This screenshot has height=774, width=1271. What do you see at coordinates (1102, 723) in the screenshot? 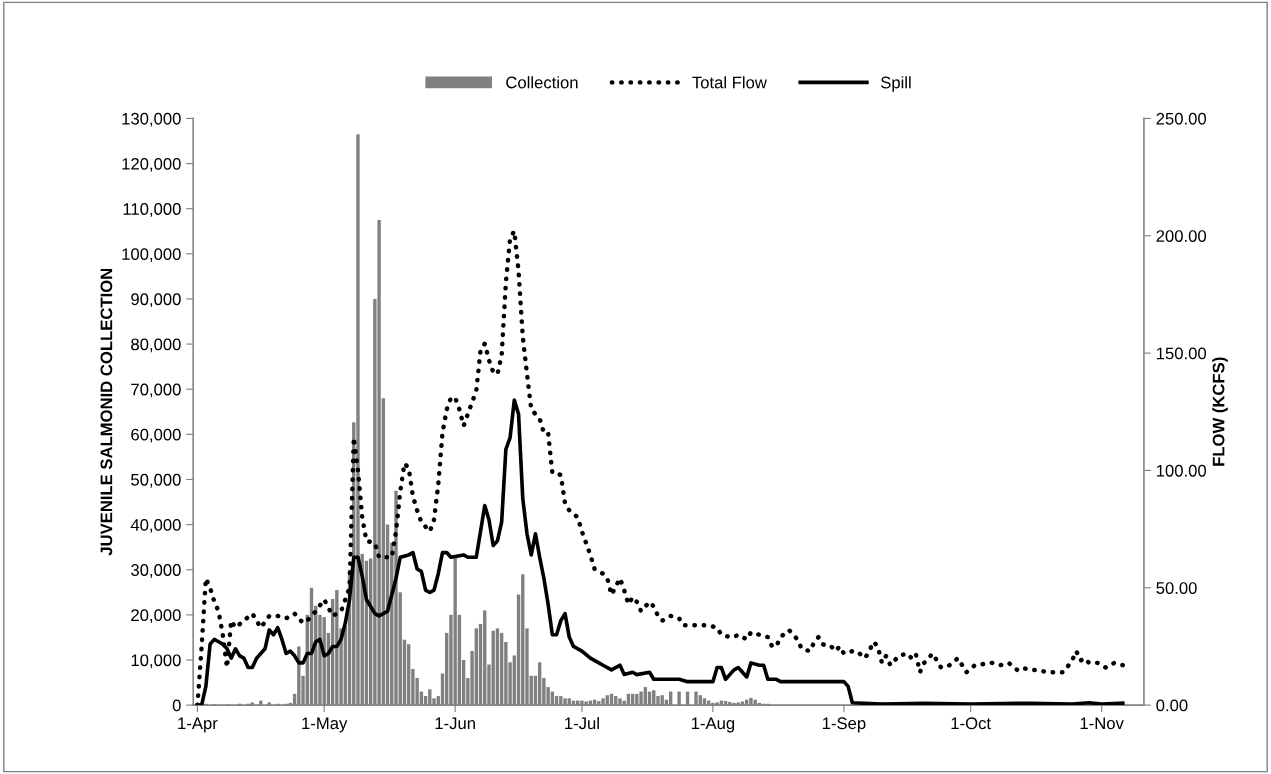
I see `x-tick-label: 1-Nov` at bounding box center [1102, 723].